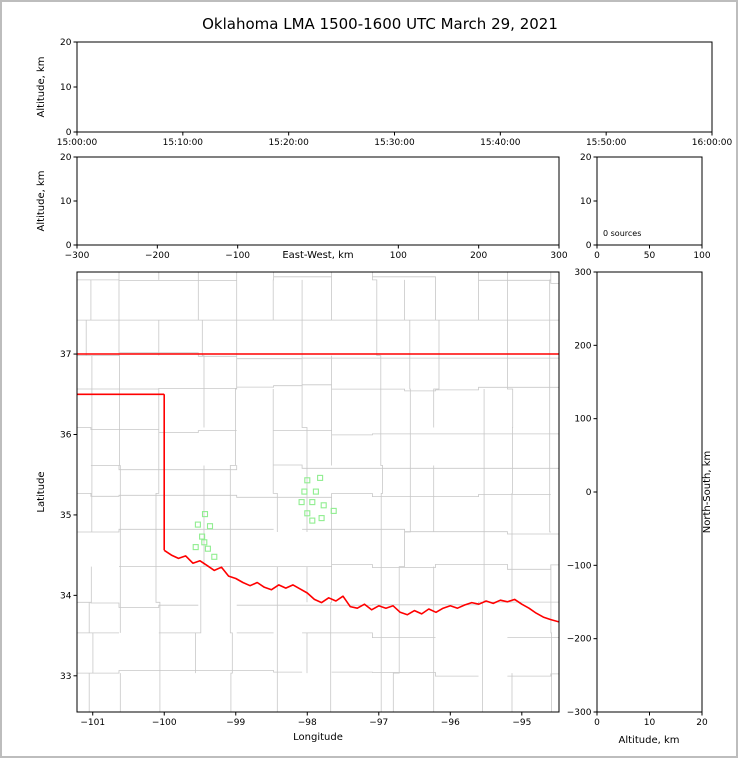  I want to click on x-tick-label: −99, so click(235, 723).